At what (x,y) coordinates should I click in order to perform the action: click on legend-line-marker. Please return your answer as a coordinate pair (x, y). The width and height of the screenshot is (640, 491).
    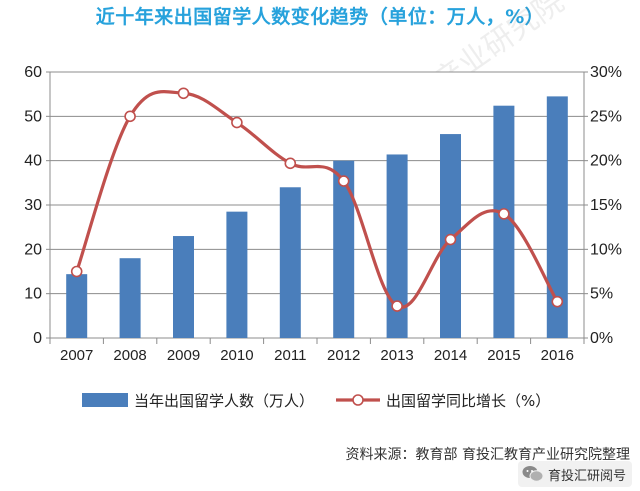
    Looking at the image, I should click on (358, 400).